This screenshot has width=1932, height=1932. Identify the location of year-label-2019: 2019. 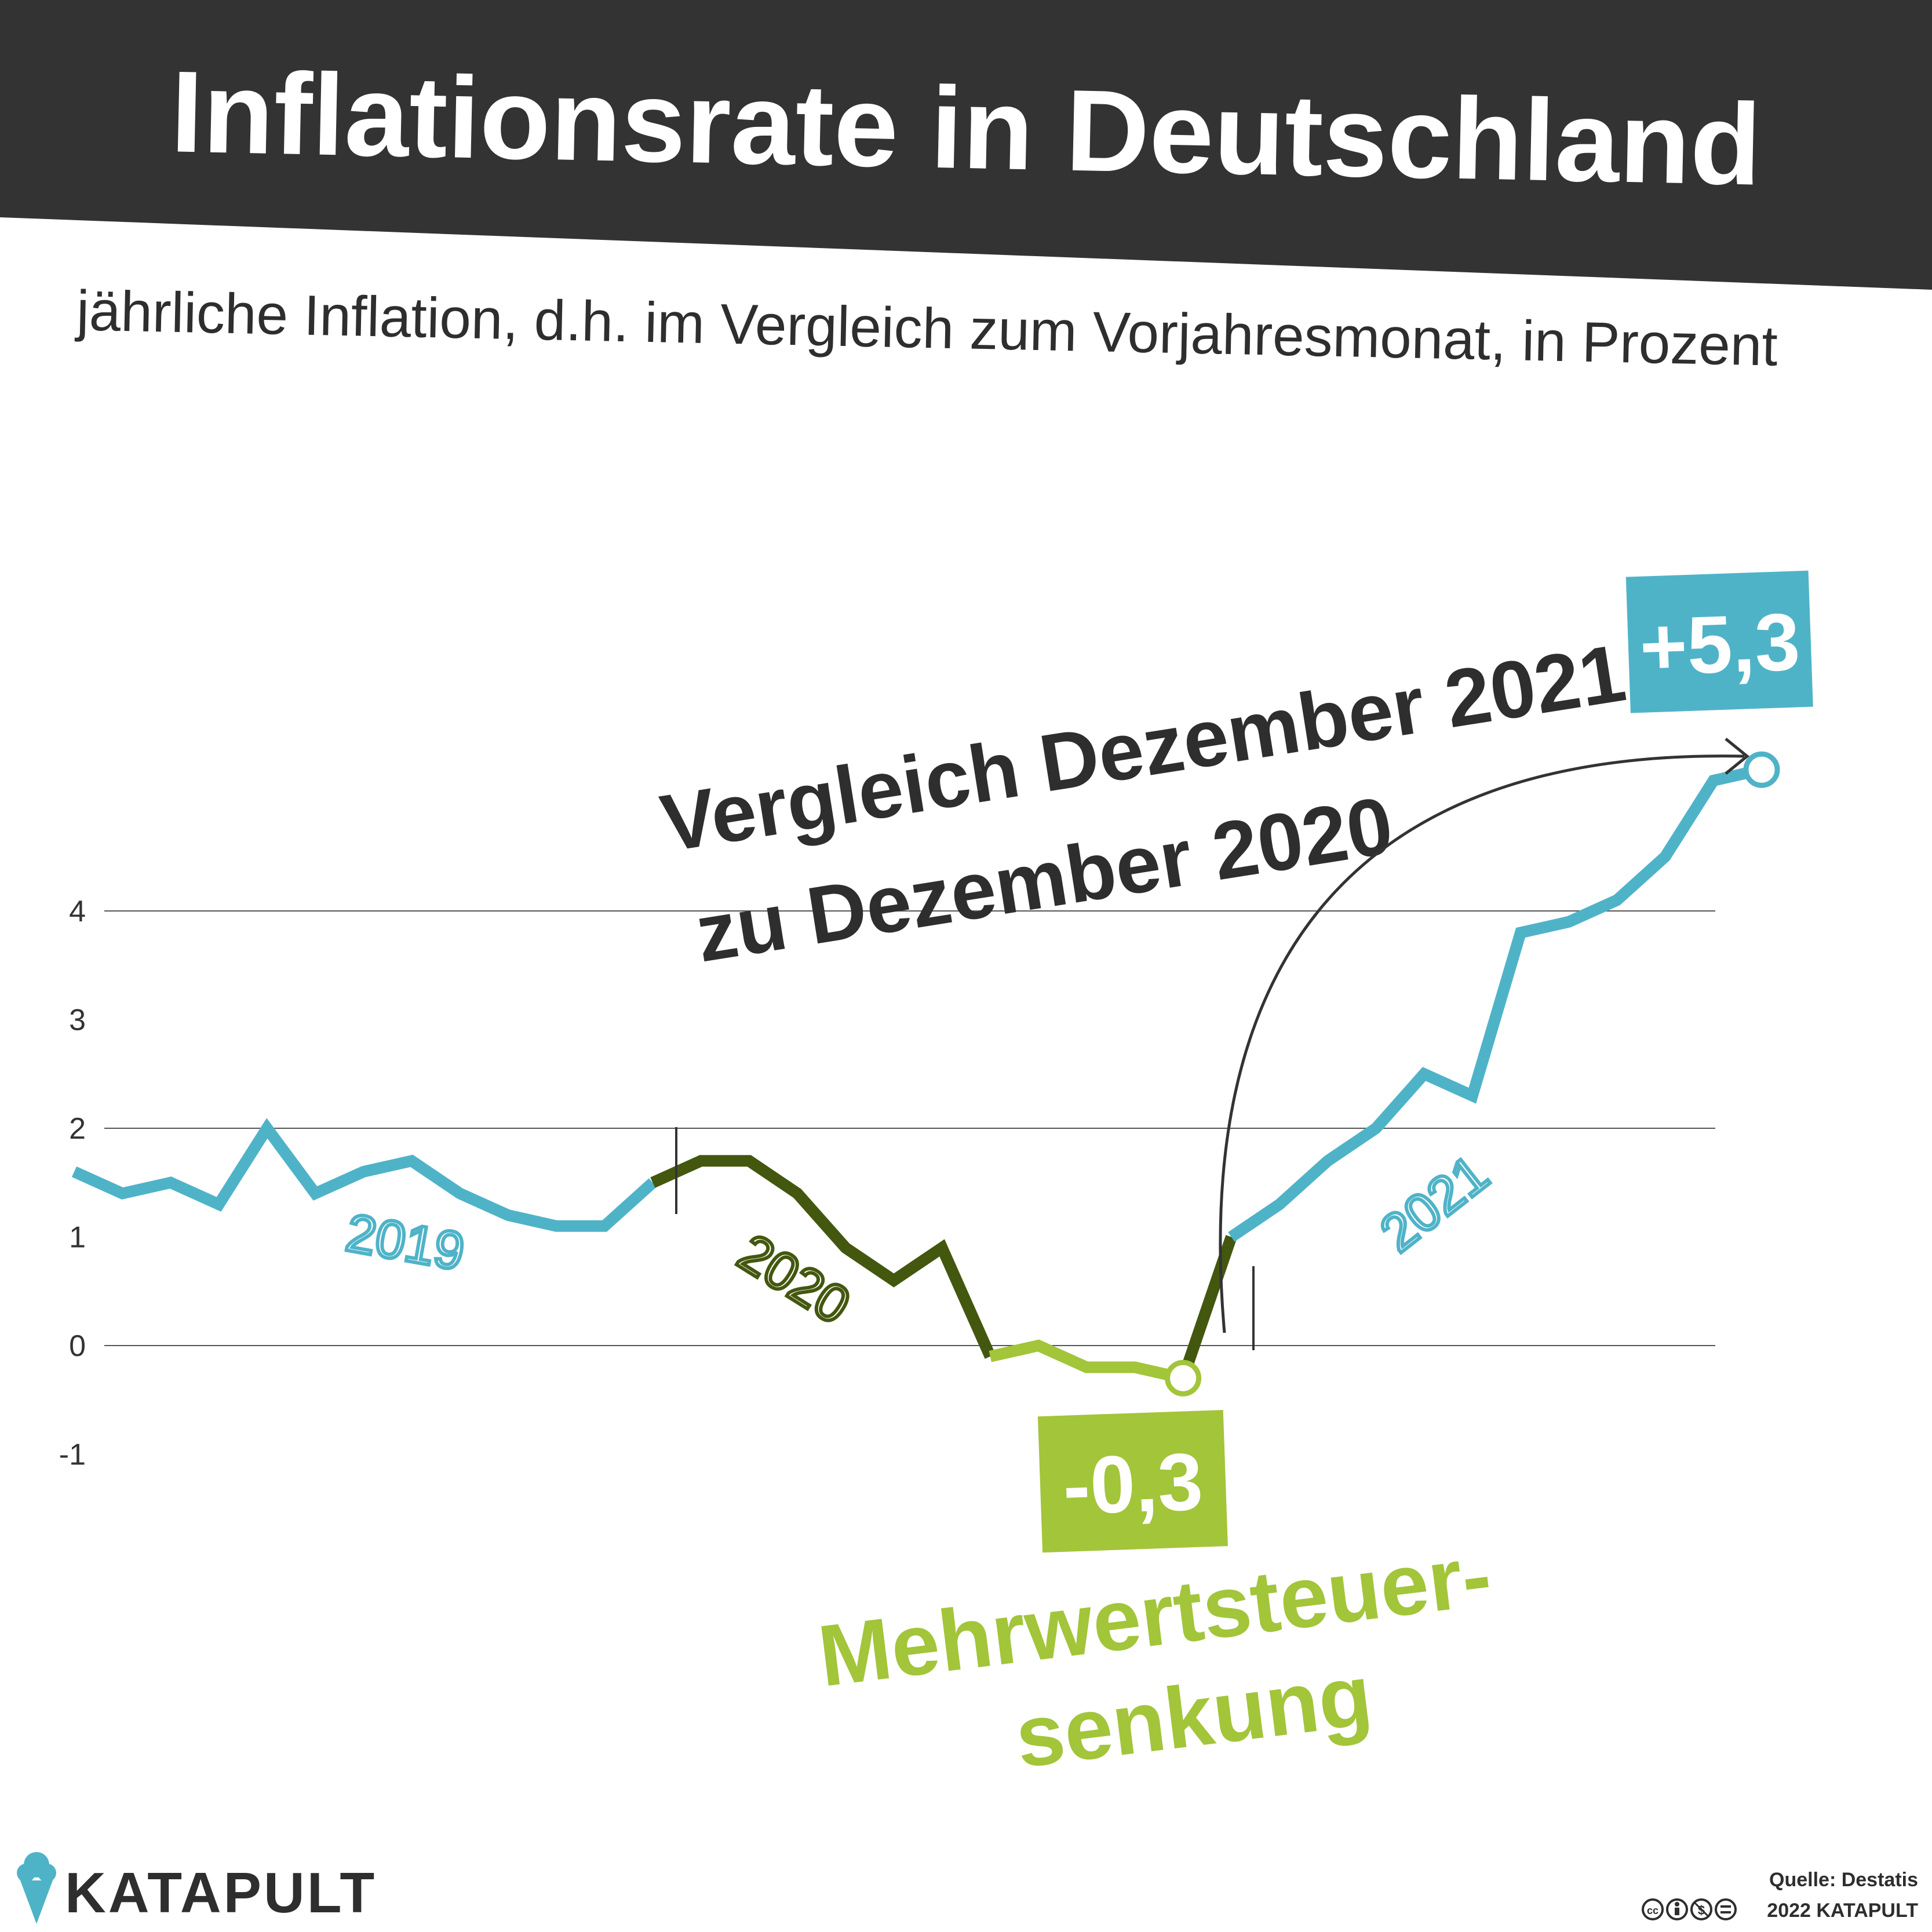
(406, 1242).